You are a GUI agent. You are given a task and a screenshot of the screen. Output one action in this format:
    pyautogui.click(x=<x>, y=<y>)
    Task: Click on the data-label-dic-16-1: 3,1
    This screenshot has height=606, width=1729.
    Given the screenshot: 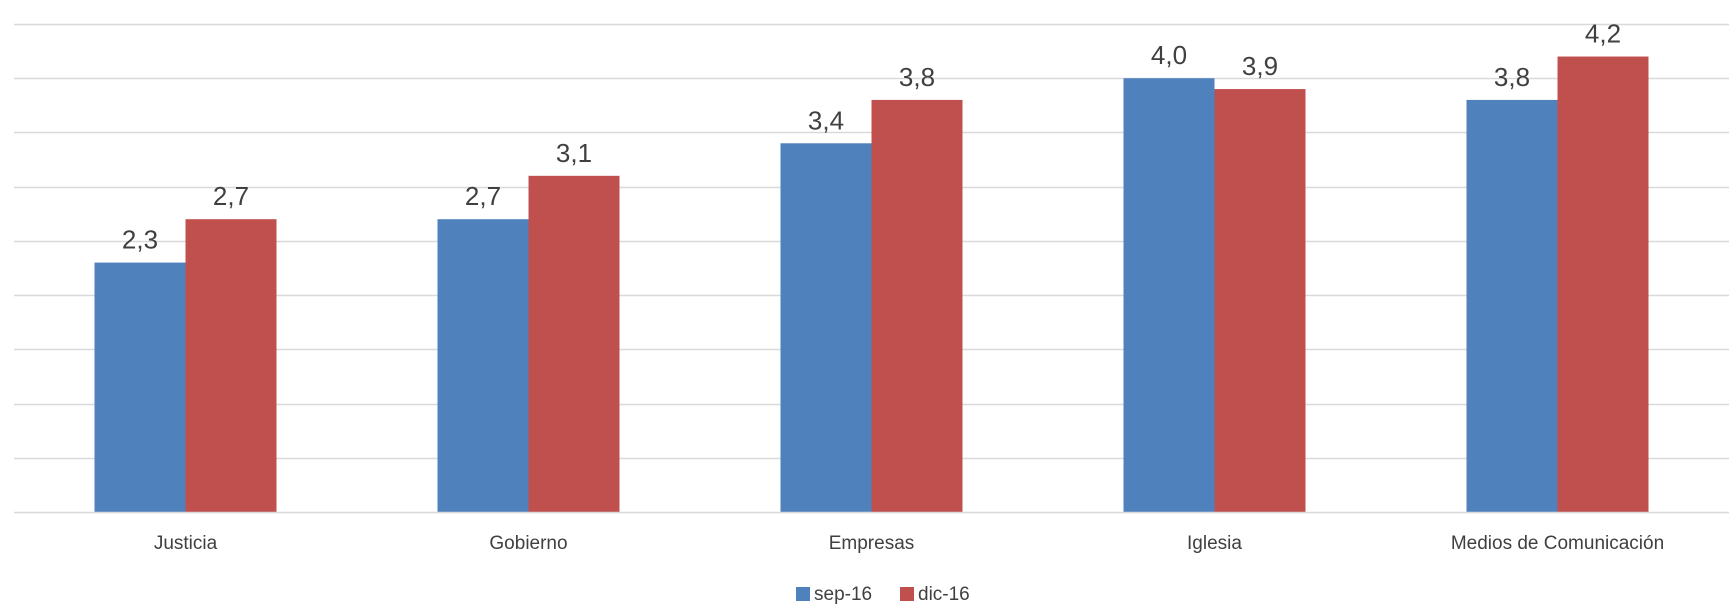 What is the action you would take?
    pyautogui.click(x=574, y=153)
    